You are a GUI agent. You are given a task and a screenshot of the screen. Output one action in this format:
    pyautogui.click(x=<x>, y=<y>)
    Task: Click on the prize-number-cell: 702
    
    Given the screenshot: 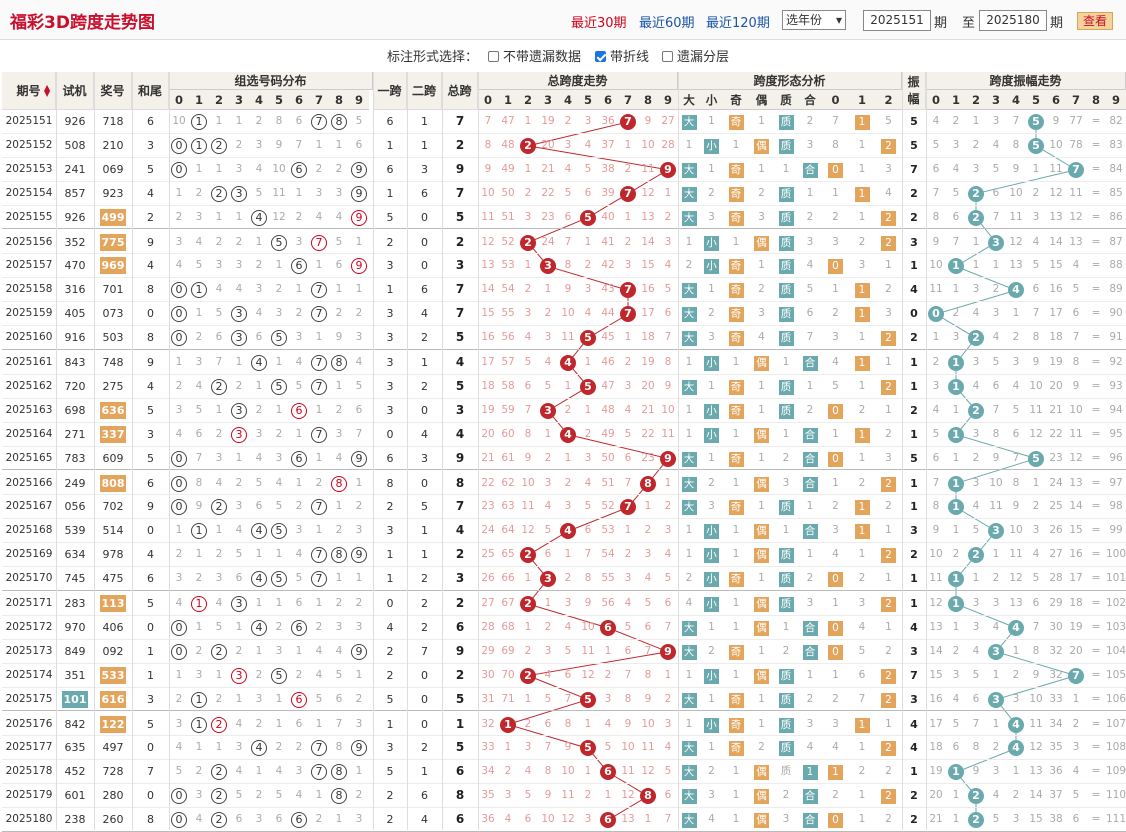 What is the action you would take?
    pyautogui.click(x=113, y=507)
    